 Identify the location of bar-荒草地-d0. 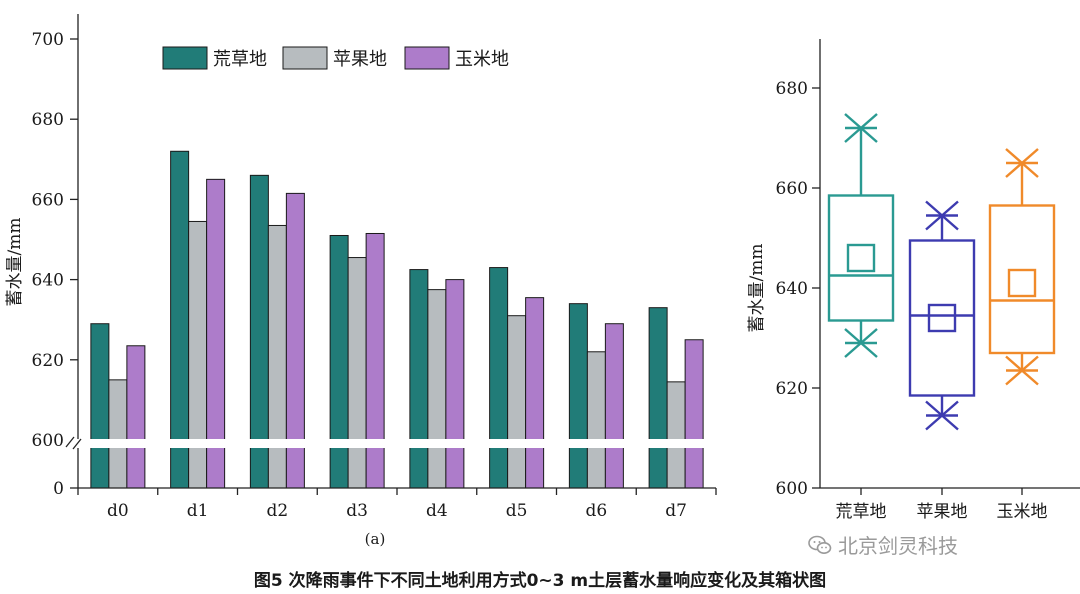
(100, 406).